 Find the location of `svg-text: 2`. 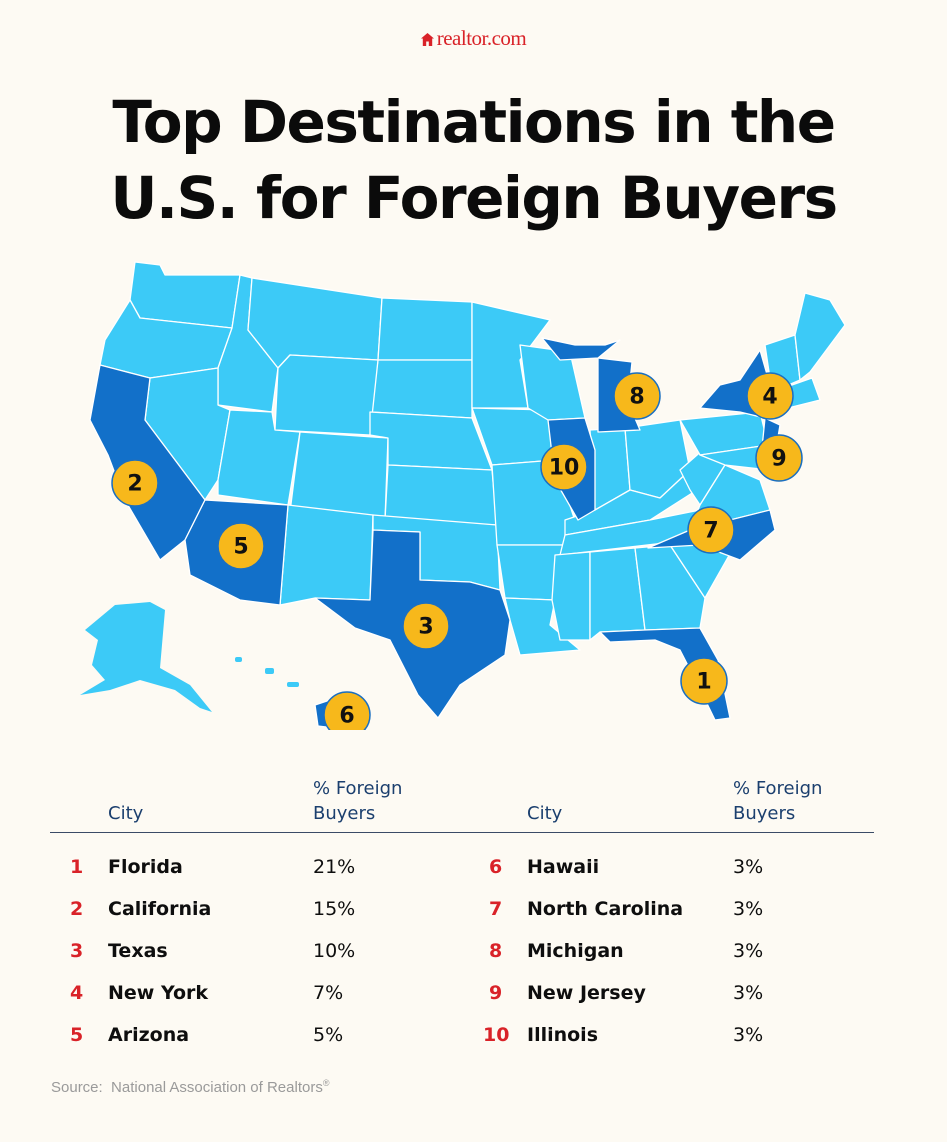

svg-text: 2 is located at coordinates (134, 484).